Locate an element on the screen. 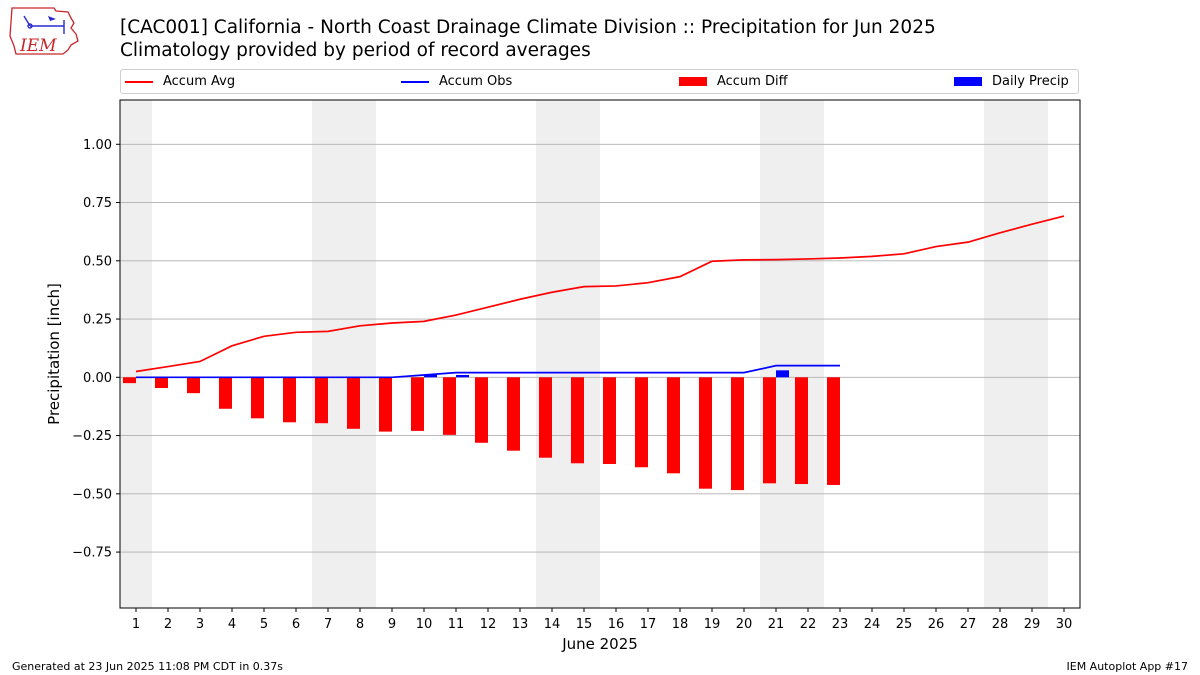 This screenshot has height=675, width=1200. xtick-label-19: 19 is located at coordinates (712, 624).